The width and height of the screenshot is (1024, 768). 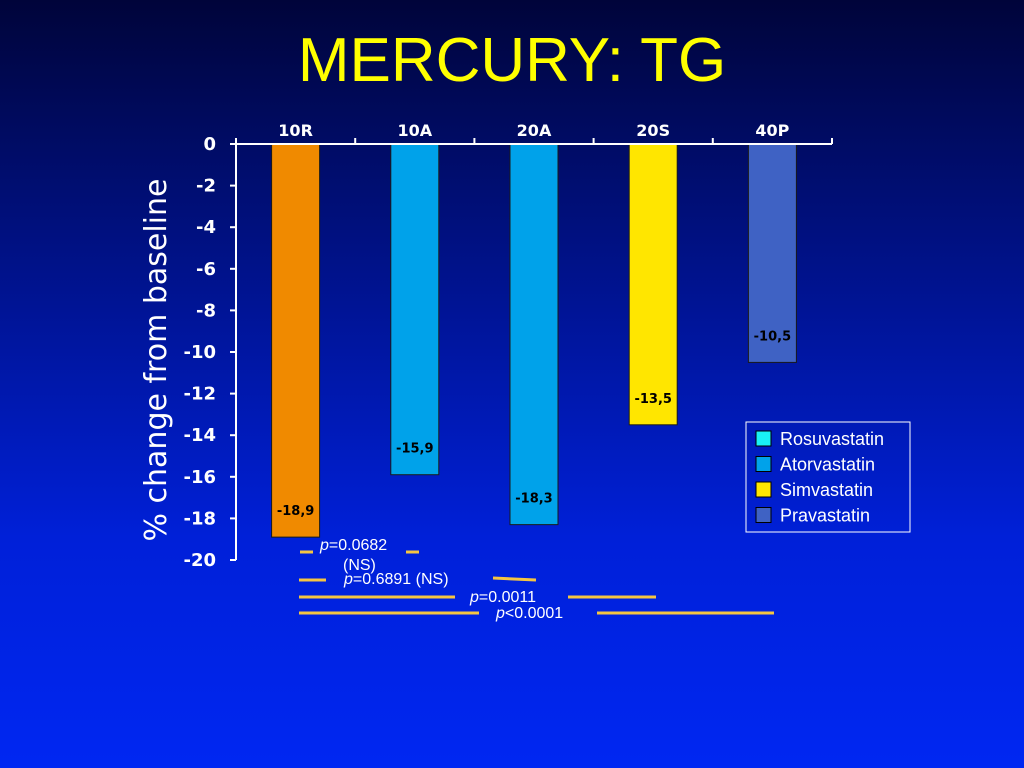 What do you see at coordinates (295, 130) in the screenshot?
I see `x-tick-label: 10R` at bounding box center [295, 130].